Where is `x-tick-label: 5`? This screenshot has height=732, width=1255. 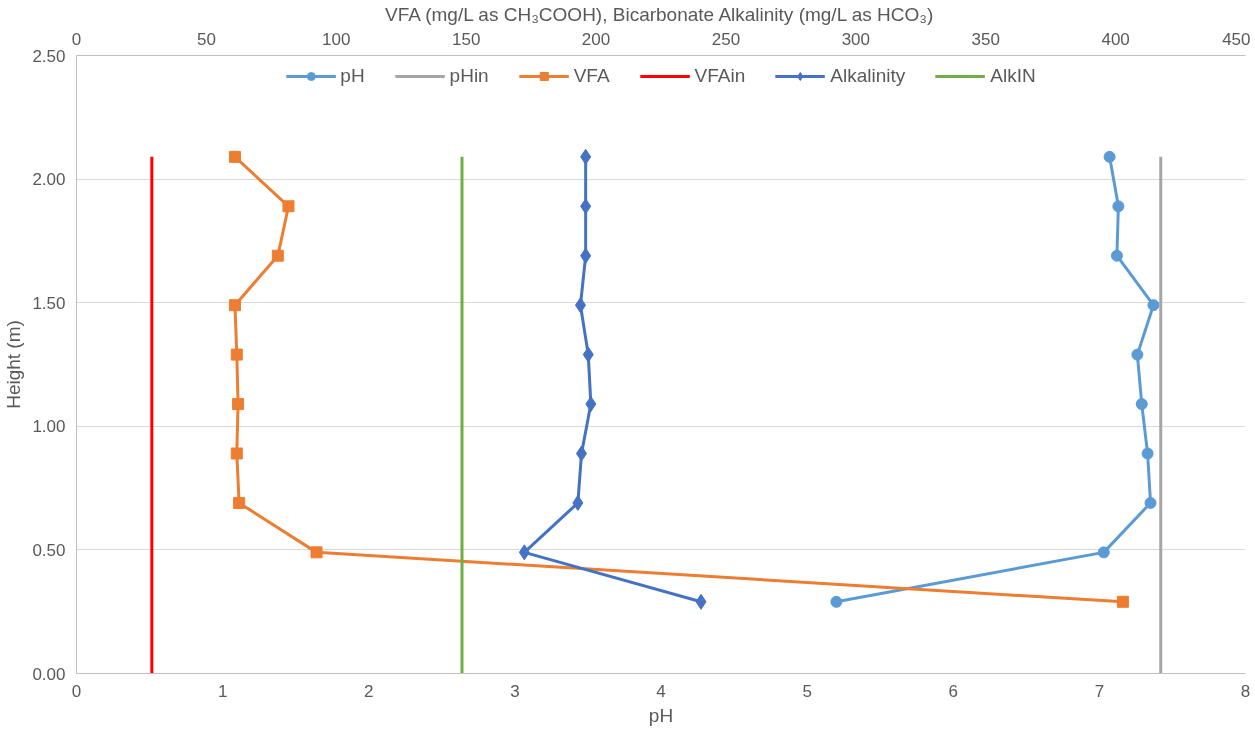 x-tick-label: 5 is located at coordinates (807, 691).